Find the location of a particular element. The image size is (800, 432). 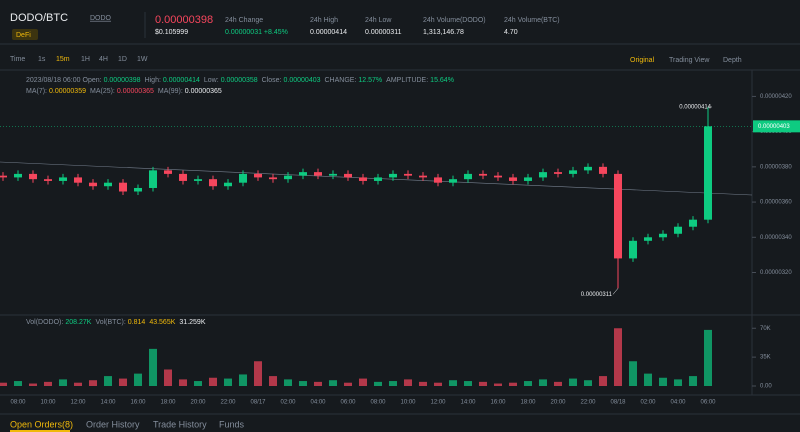

x-tick-label: 12:00 is located at coordinates (438, 403).